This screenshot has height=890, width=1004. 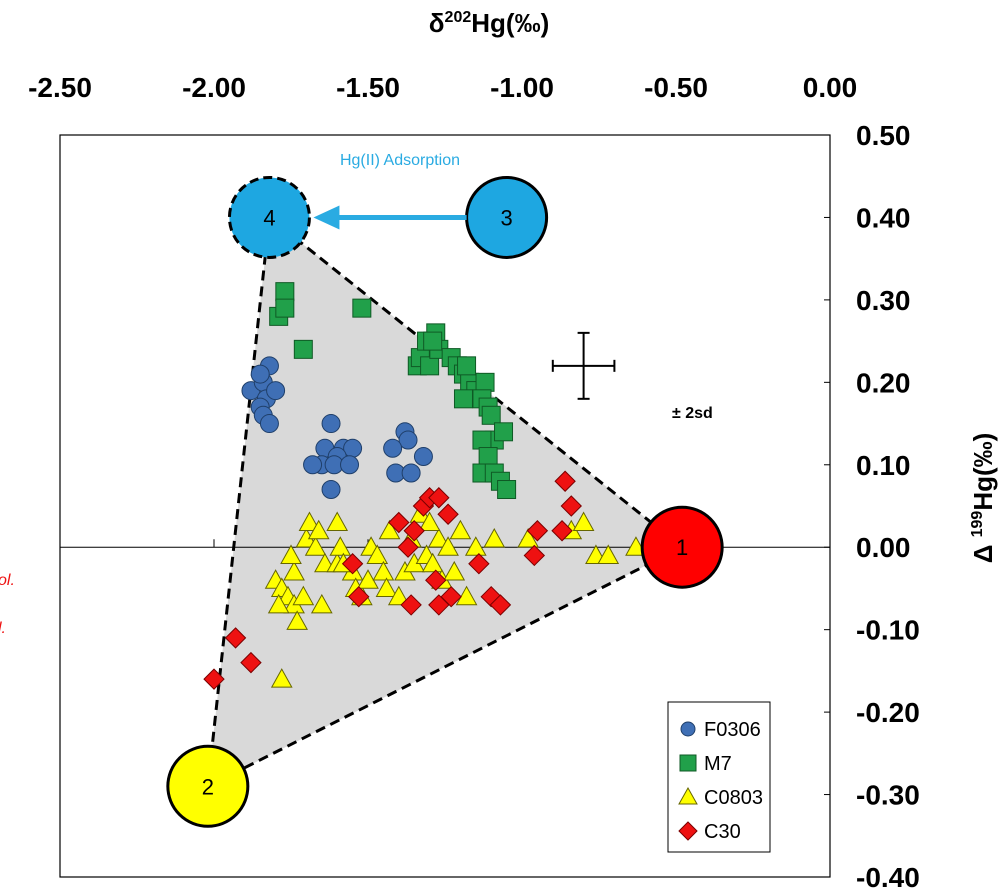 What do you see at coordinates (522, 87) in the screenshot?
I see `x-tick-label: -1.00` at bounding box center [522, 87].